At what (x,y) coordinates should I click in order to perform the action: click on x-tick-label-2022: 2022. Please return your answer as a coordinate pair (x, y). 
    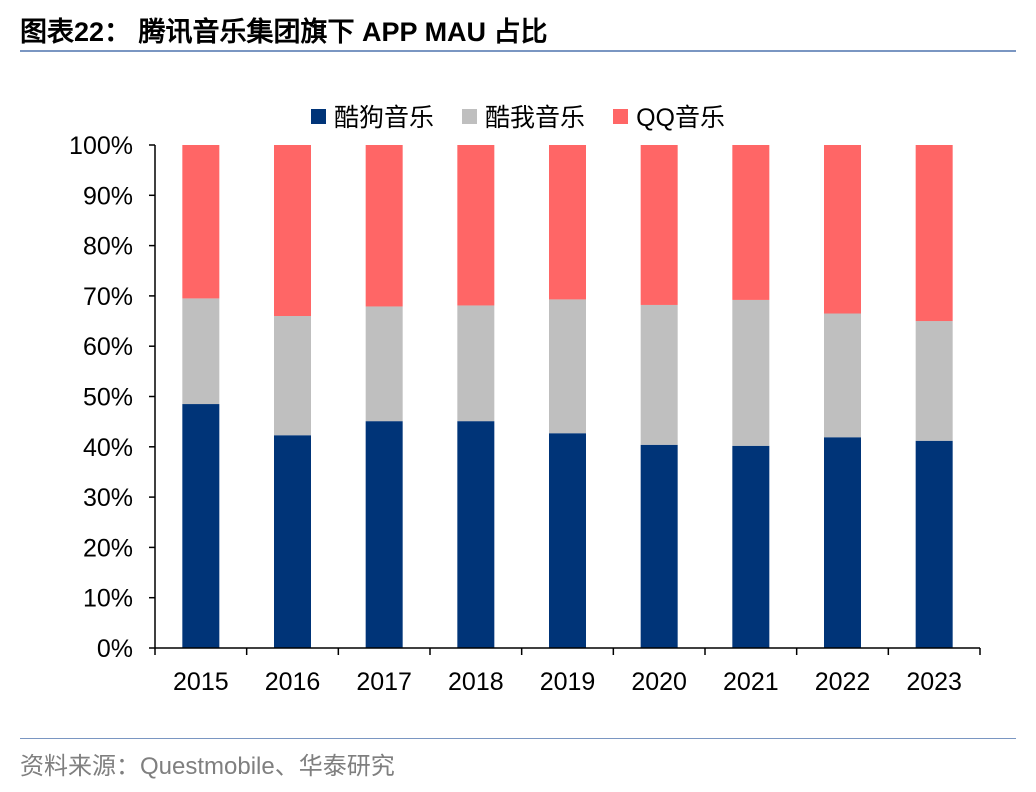
    Looking at the image, I should click on (843, 682).